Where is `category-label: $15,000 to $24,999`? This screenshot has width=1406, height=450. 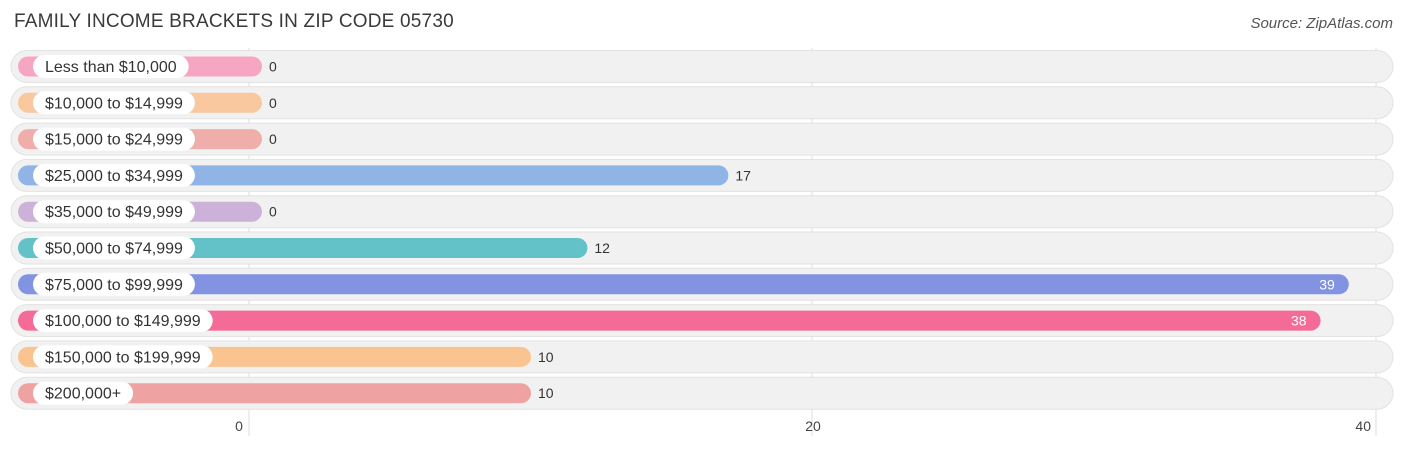
category-label: $15,000 to $24,999 is located at coordinates (114, 140).